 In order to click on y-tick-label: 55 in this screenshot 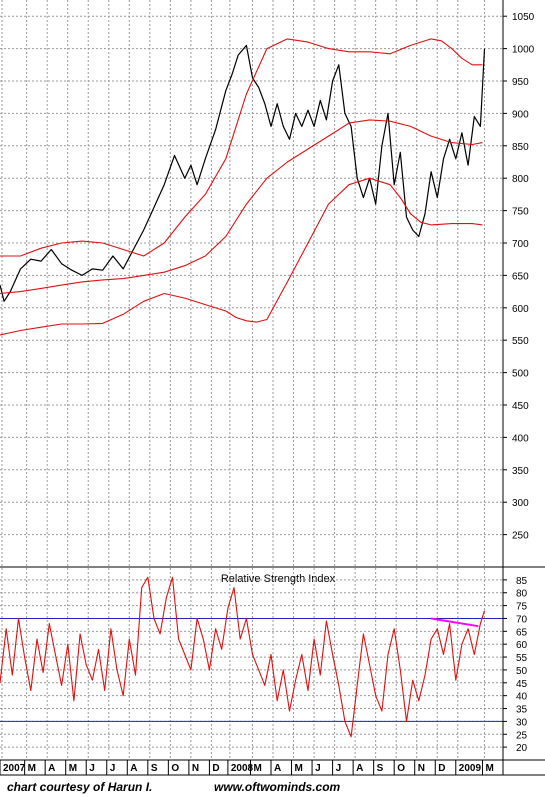, I will do `click(522, 658)`.